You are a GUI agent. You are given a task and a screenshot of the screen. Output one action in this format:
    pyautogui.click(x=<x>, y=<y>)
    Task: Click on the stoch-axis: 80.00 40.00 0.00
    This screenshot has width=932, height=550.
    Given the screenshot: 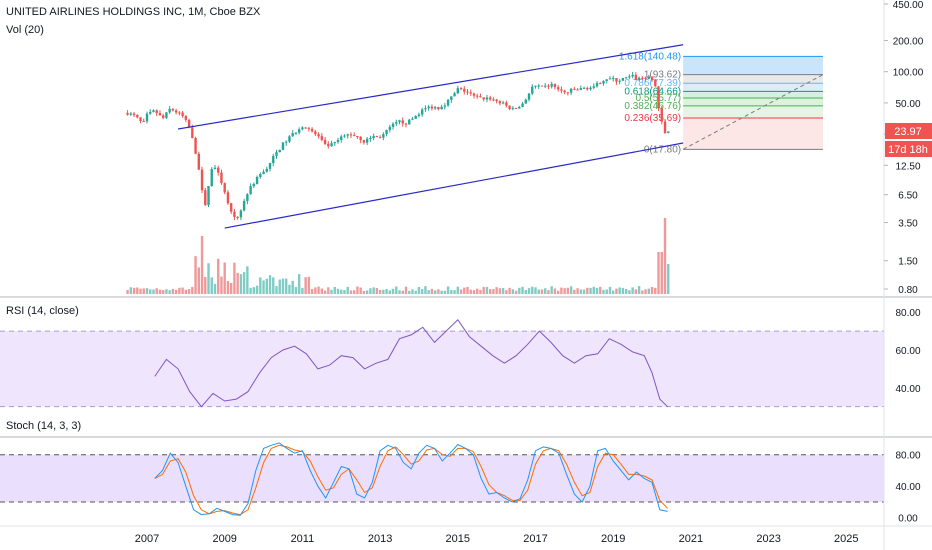 What is the action you would take?
    pyautogui.click(x=907, y=488)
    